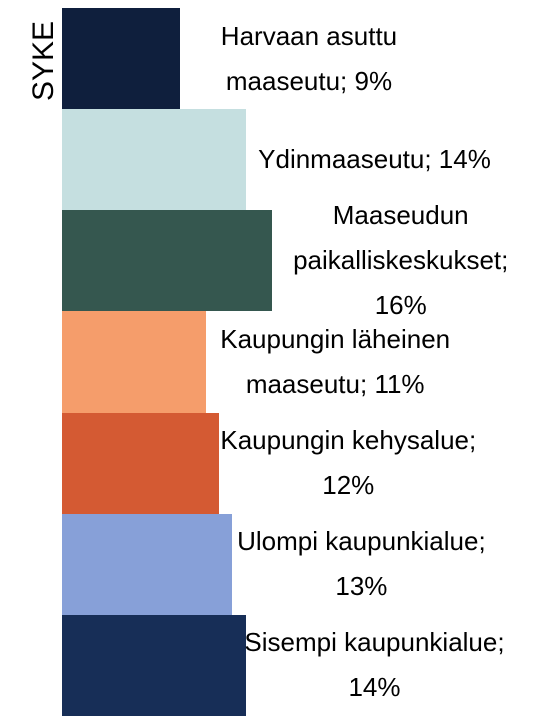  What do you see at coordinates (309, 58) in the screenshot?
I see `data-label: Harvaan asuttu maaseutu; 9%` at bounding box center [309, 58].